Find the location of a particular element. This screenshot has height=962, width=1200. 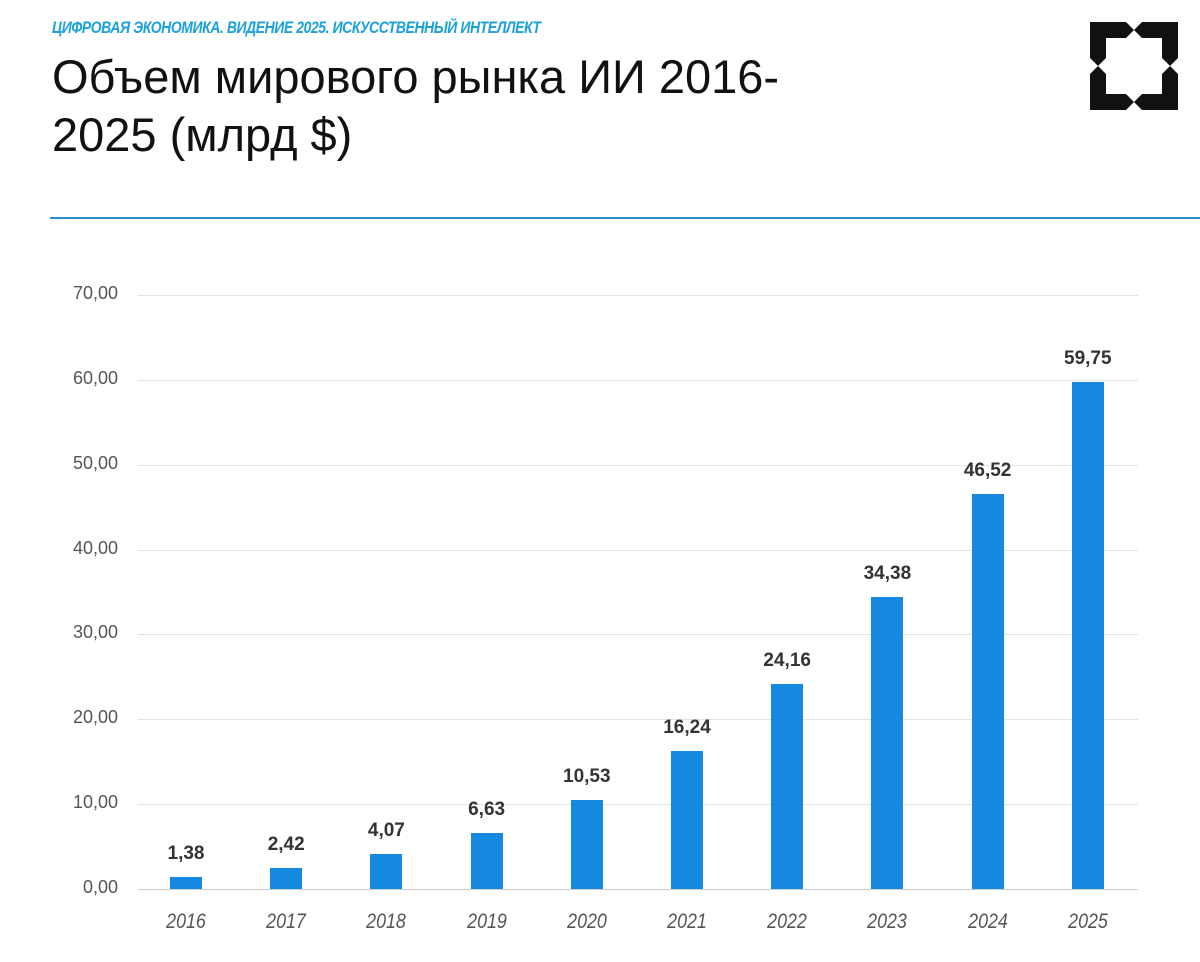

bar-2022 is located at coordinates (787, 786).